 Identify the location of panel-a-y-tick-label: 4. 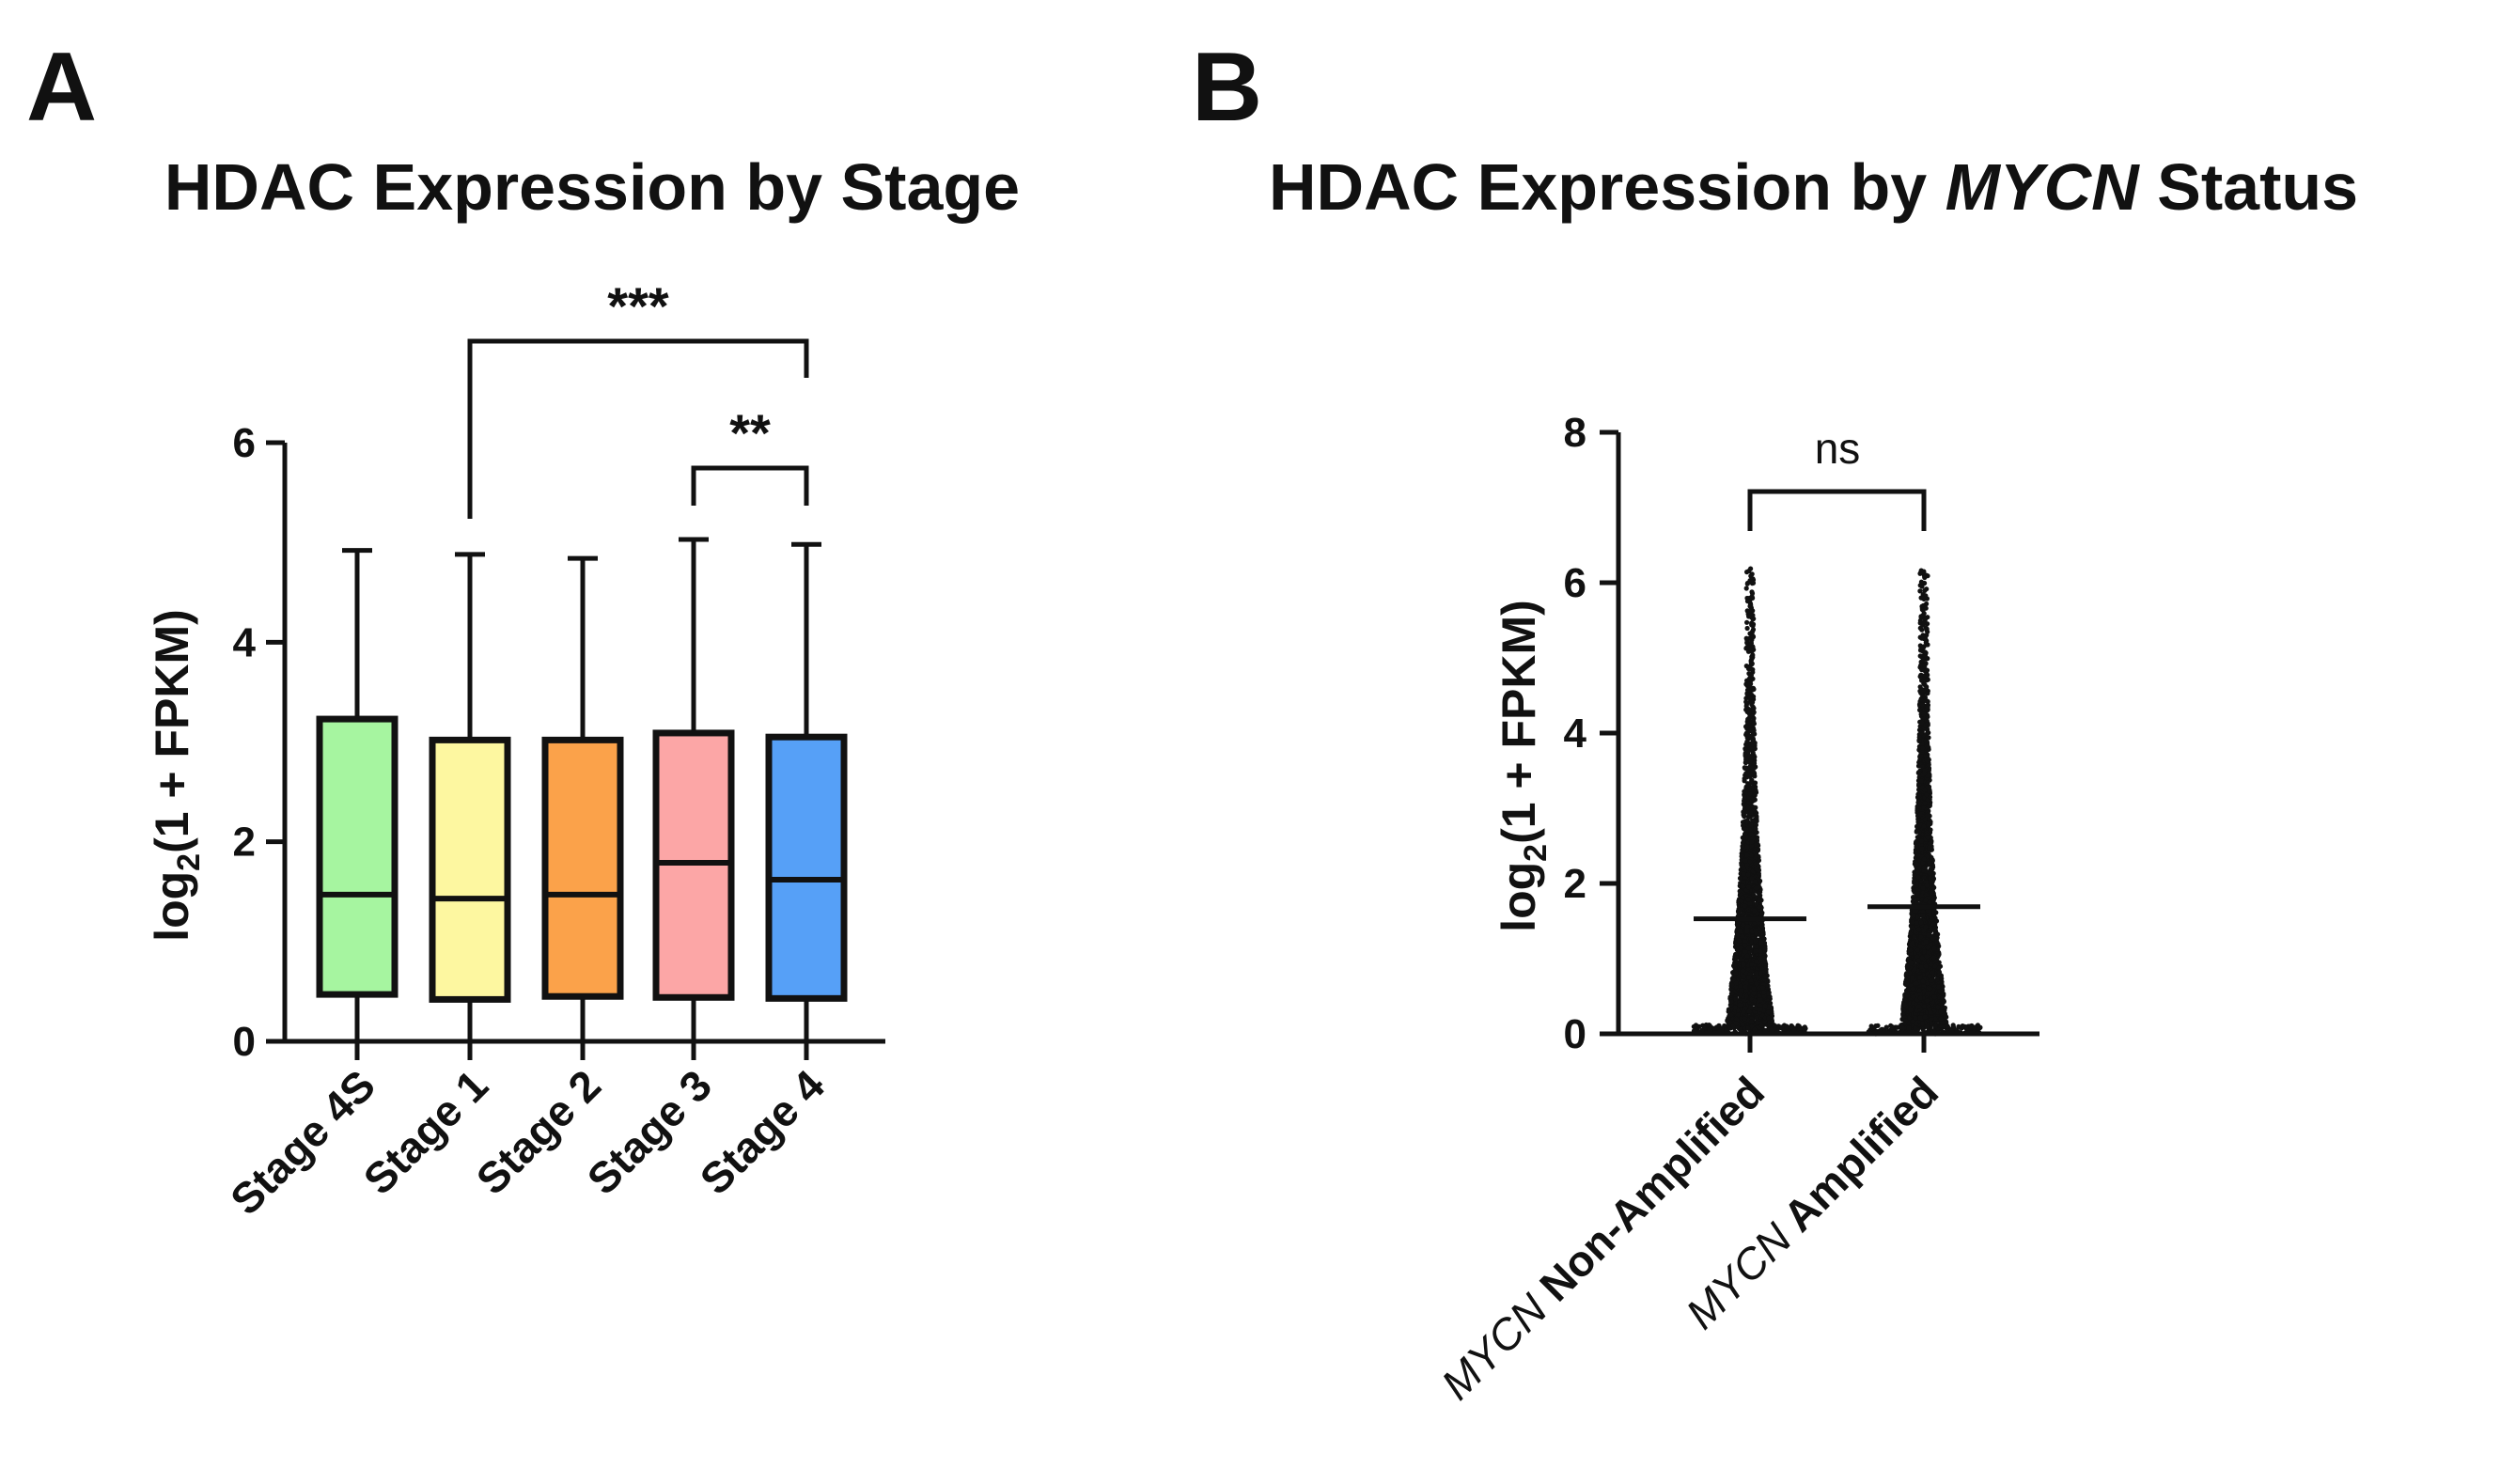
(245, 642).